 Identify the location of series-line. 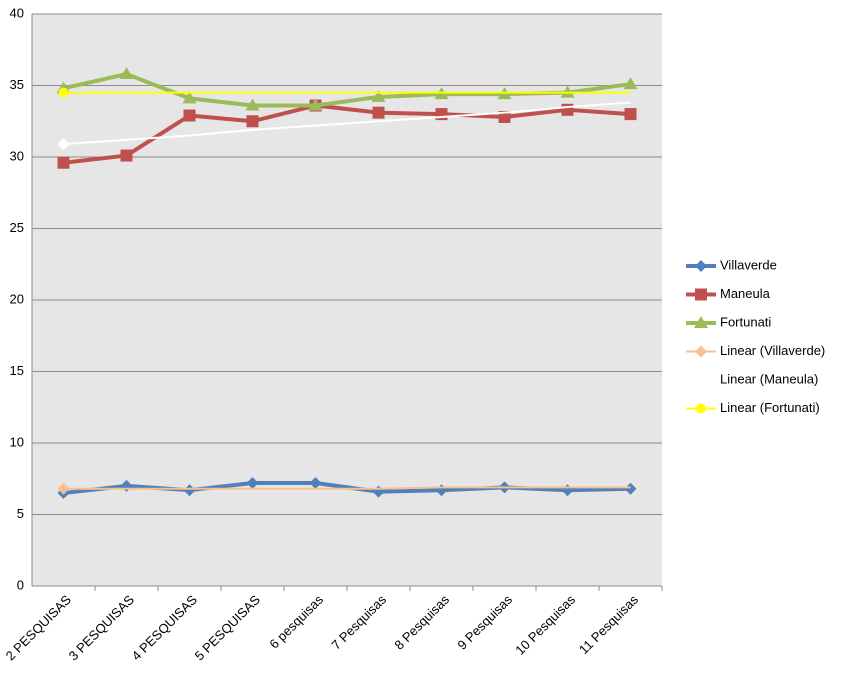
(347, 134).